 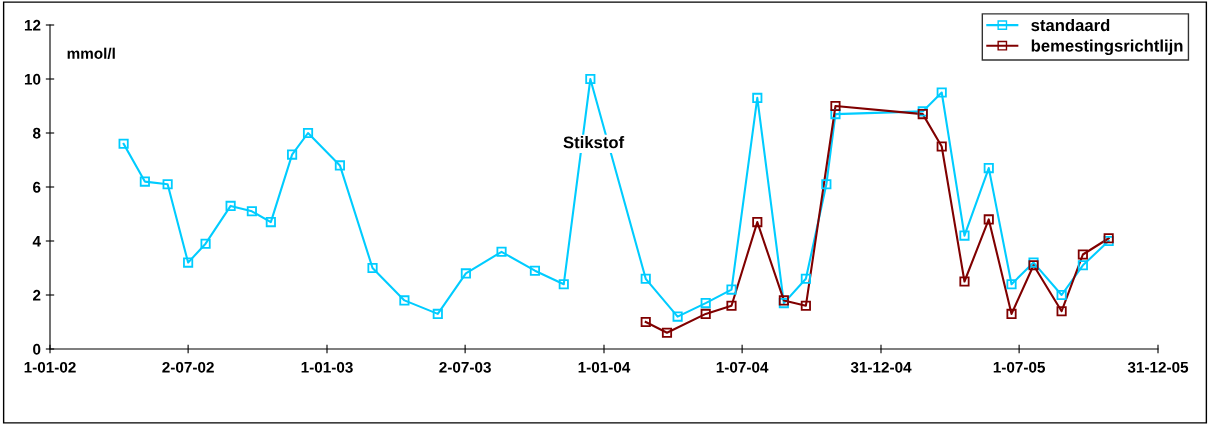 I want to click on x-tick-label: 1-01-03, so click(x=327, y=367).